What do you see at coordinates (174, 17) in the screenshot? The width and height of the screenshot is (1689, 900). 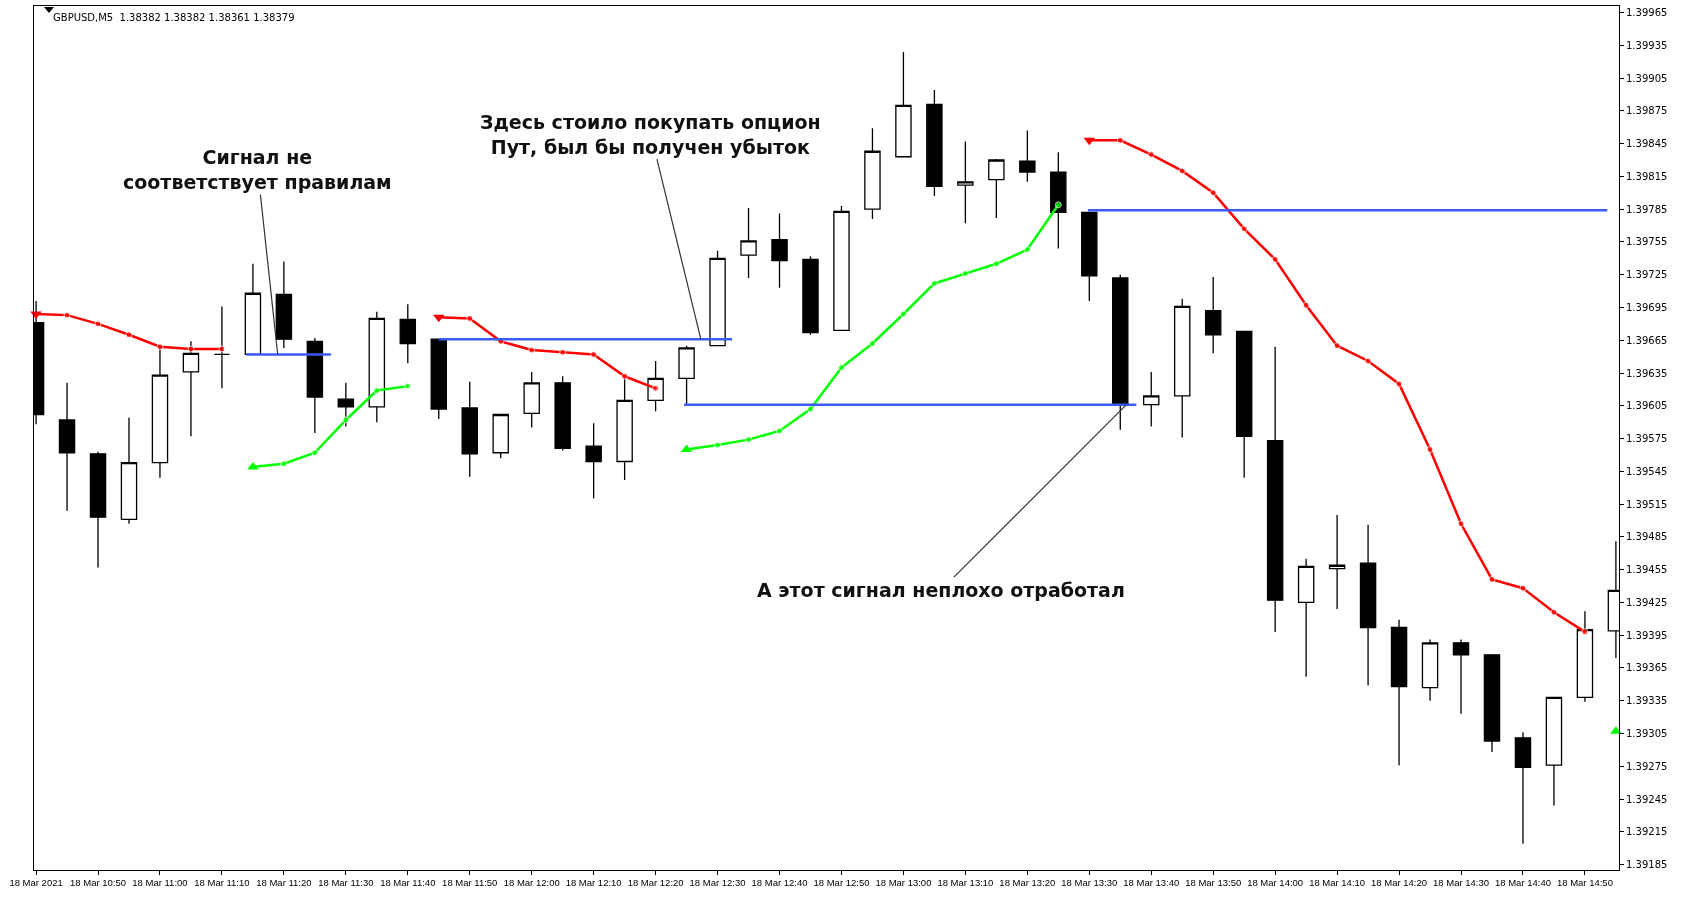 I see `text: GBPUSD,M5 1.38382 1.38382 1.38361 1.38379` at bounding box center [174, 17].